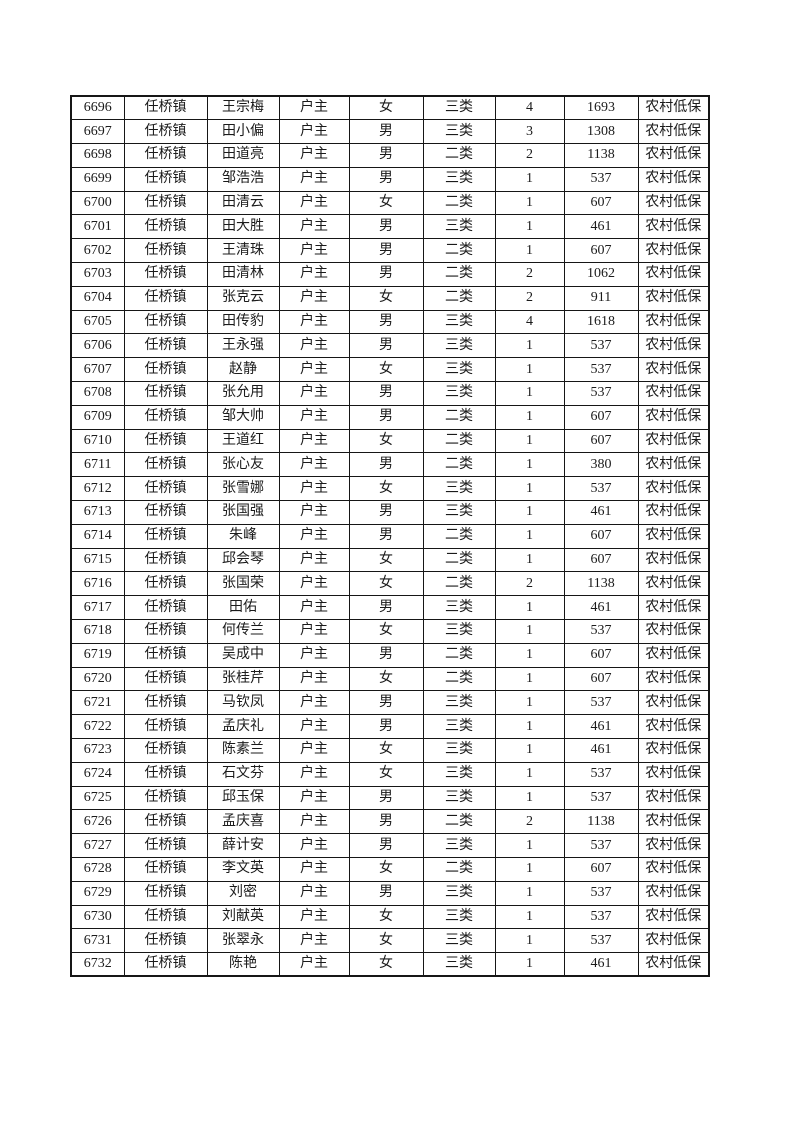  I want to click on cell-amount: 1693, so click(601, 108).